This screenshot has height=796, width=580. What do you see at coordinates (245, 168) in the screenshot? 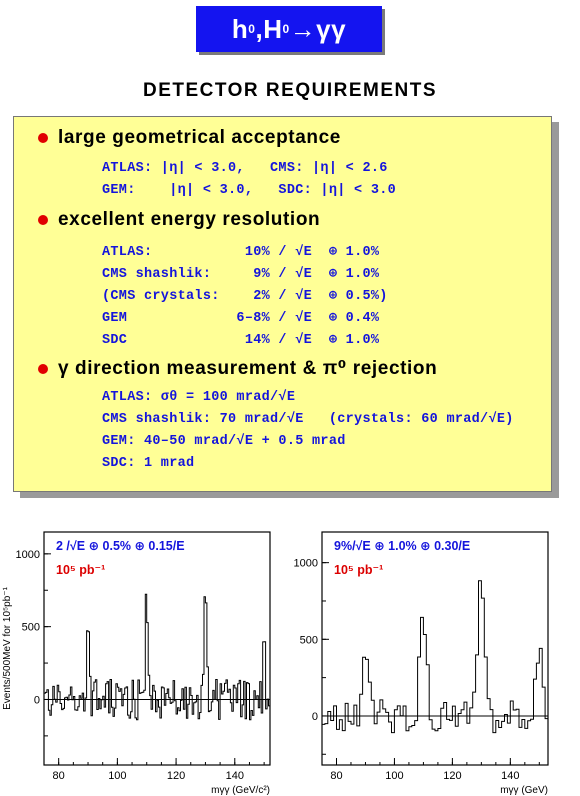
I see `acceptance-line: ATLAS: |η| < 3.0, CMS: |η| < 2.6` at bounding box center [245, 168].